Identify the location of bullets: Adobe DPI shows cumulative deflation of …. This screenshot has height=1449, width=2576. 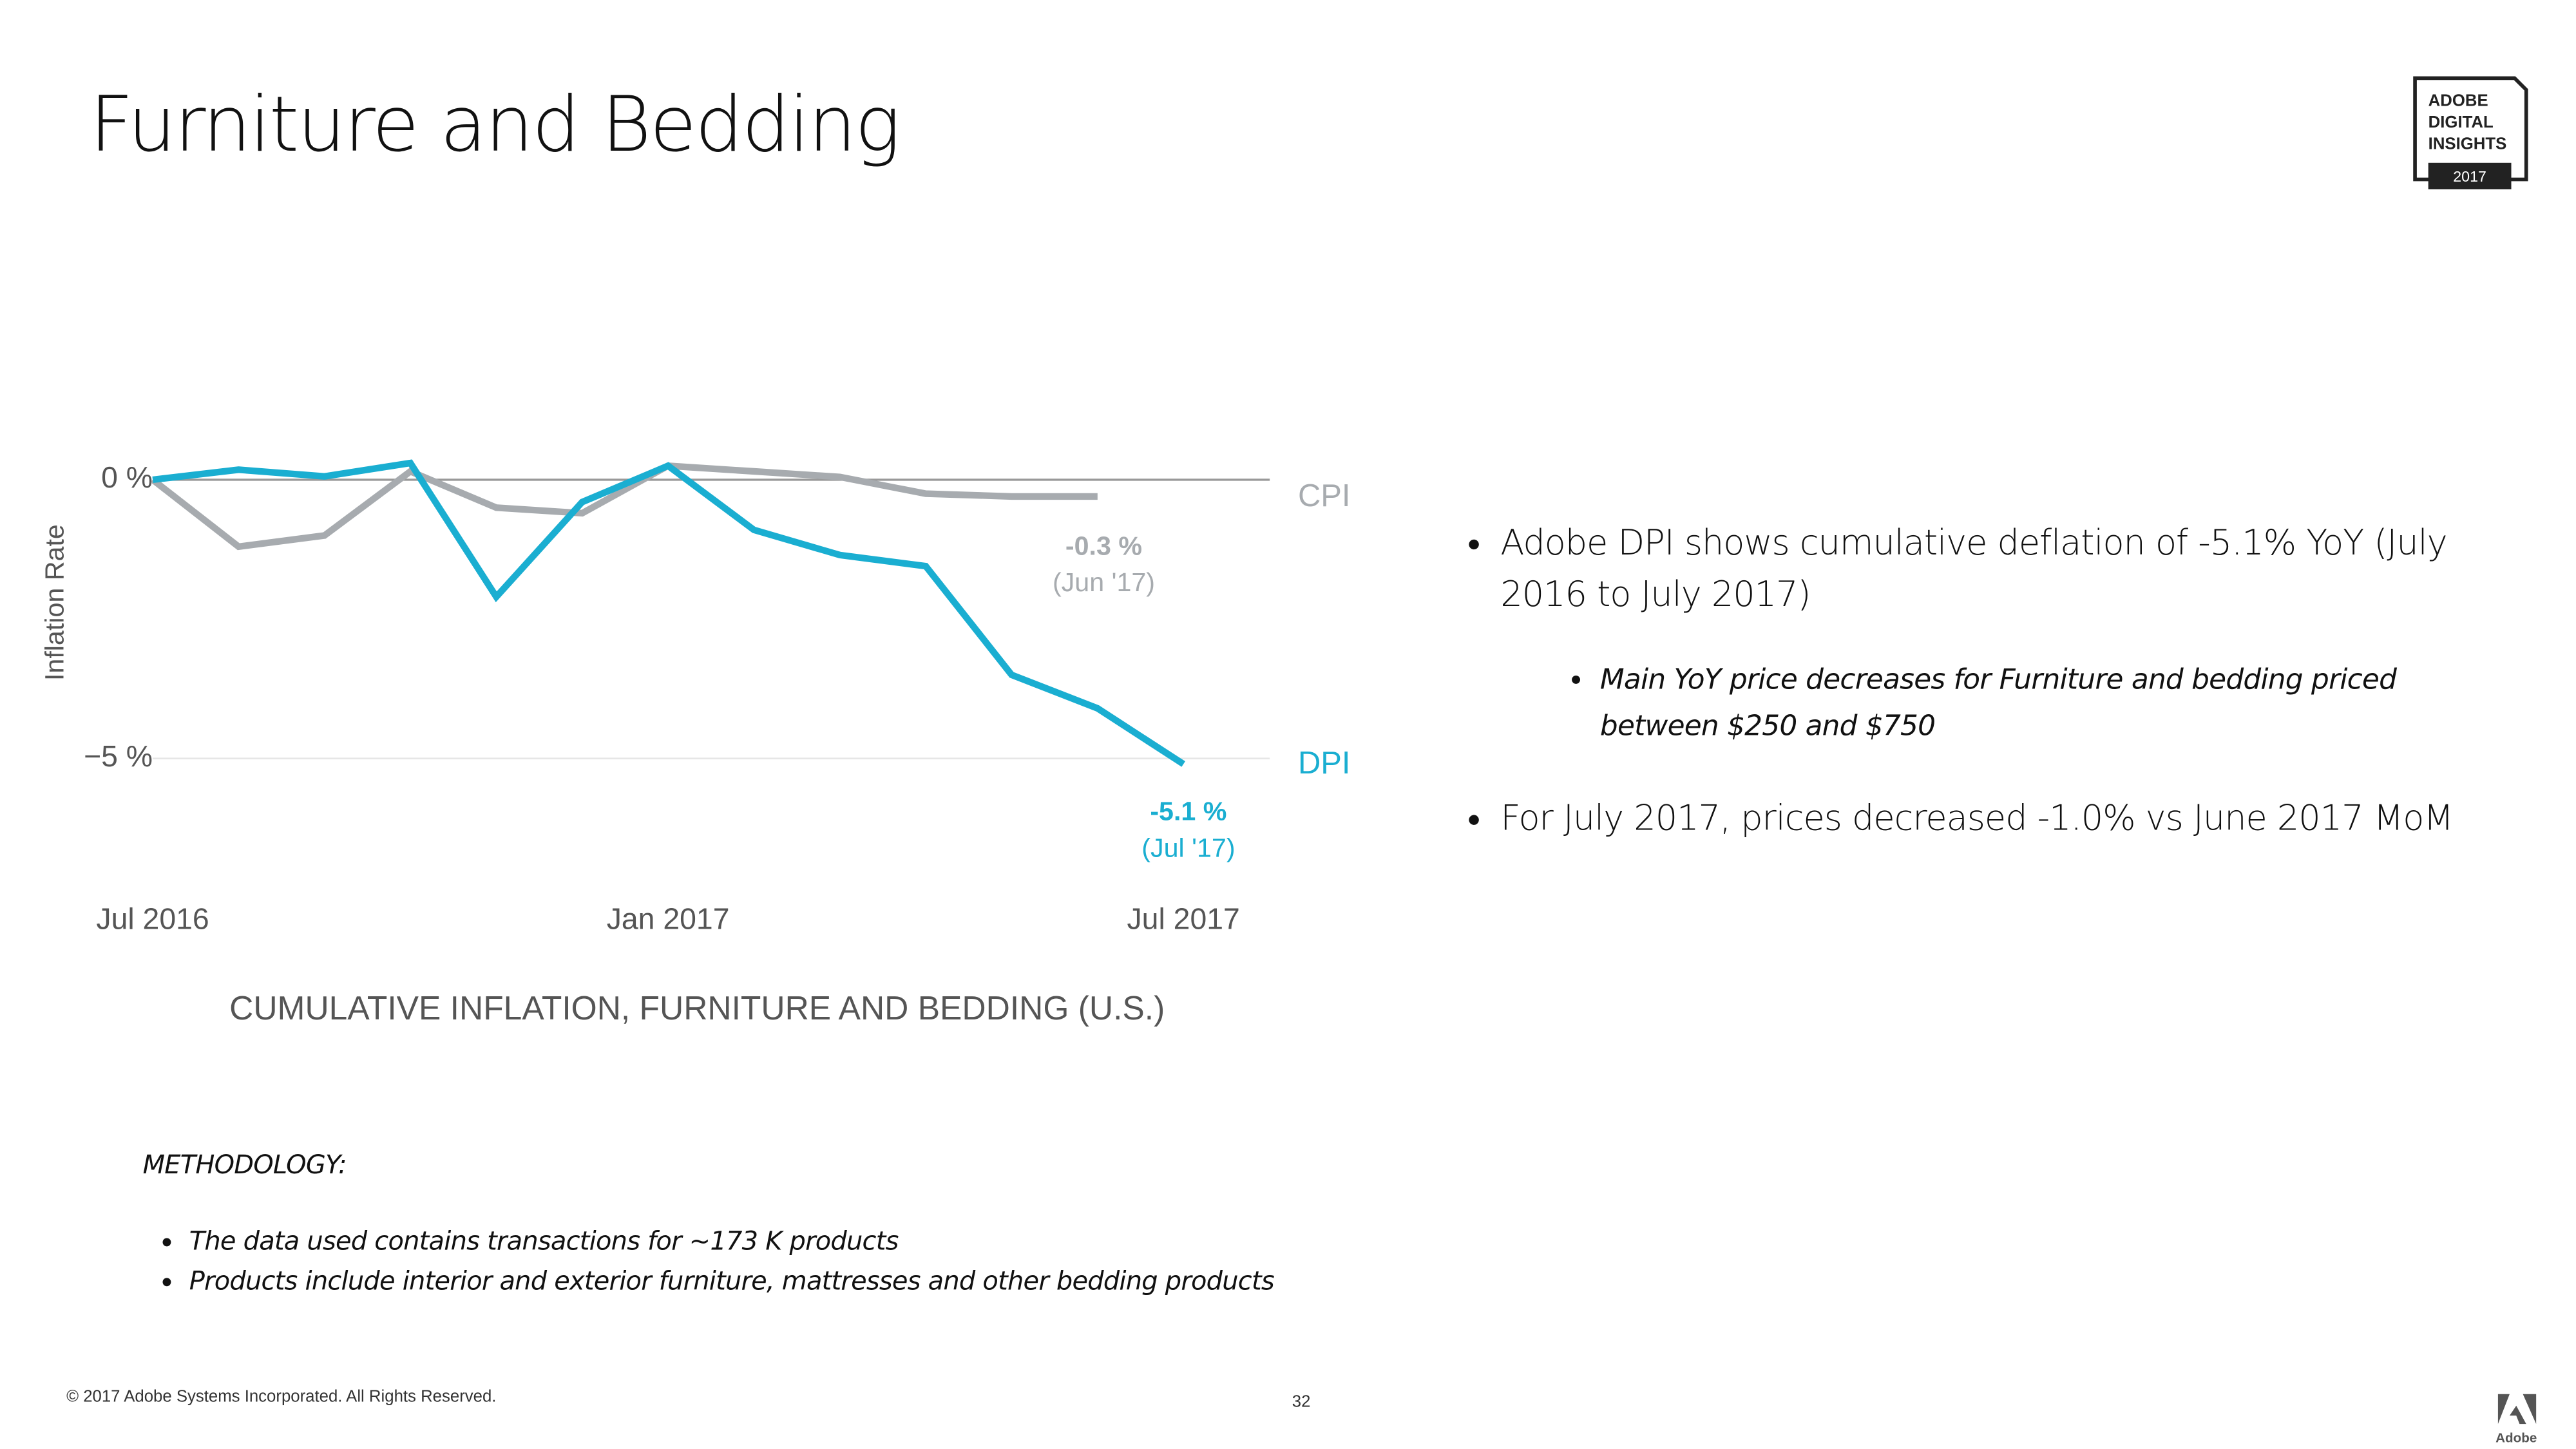
(1975, 733).